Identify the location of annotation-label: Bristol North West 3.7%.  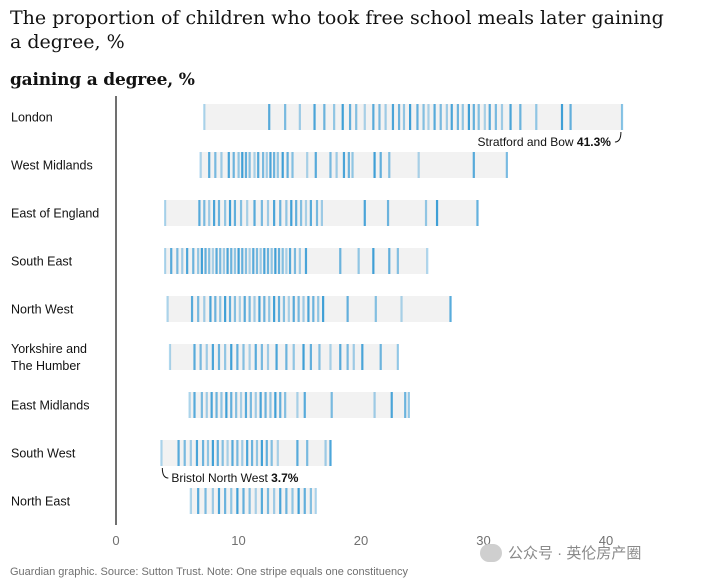
(234, 478).